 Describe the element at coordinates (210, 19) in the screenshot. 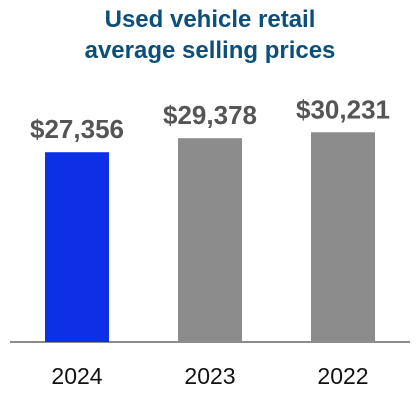

I see `chart-title-line-1: Used vehicle retail` at that location.